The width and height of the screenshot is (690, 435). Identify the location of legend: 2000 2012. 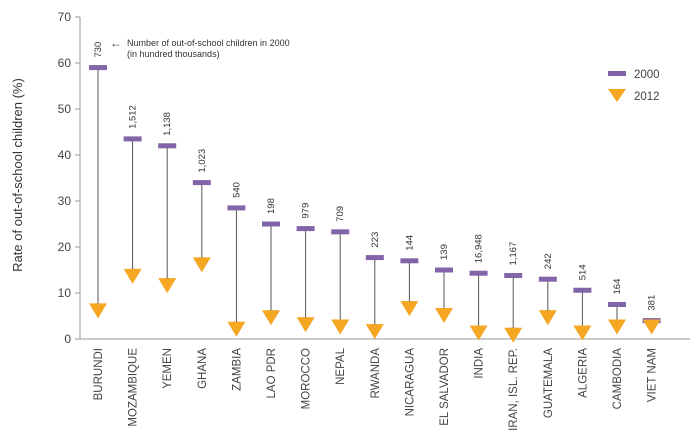
(634, 86).